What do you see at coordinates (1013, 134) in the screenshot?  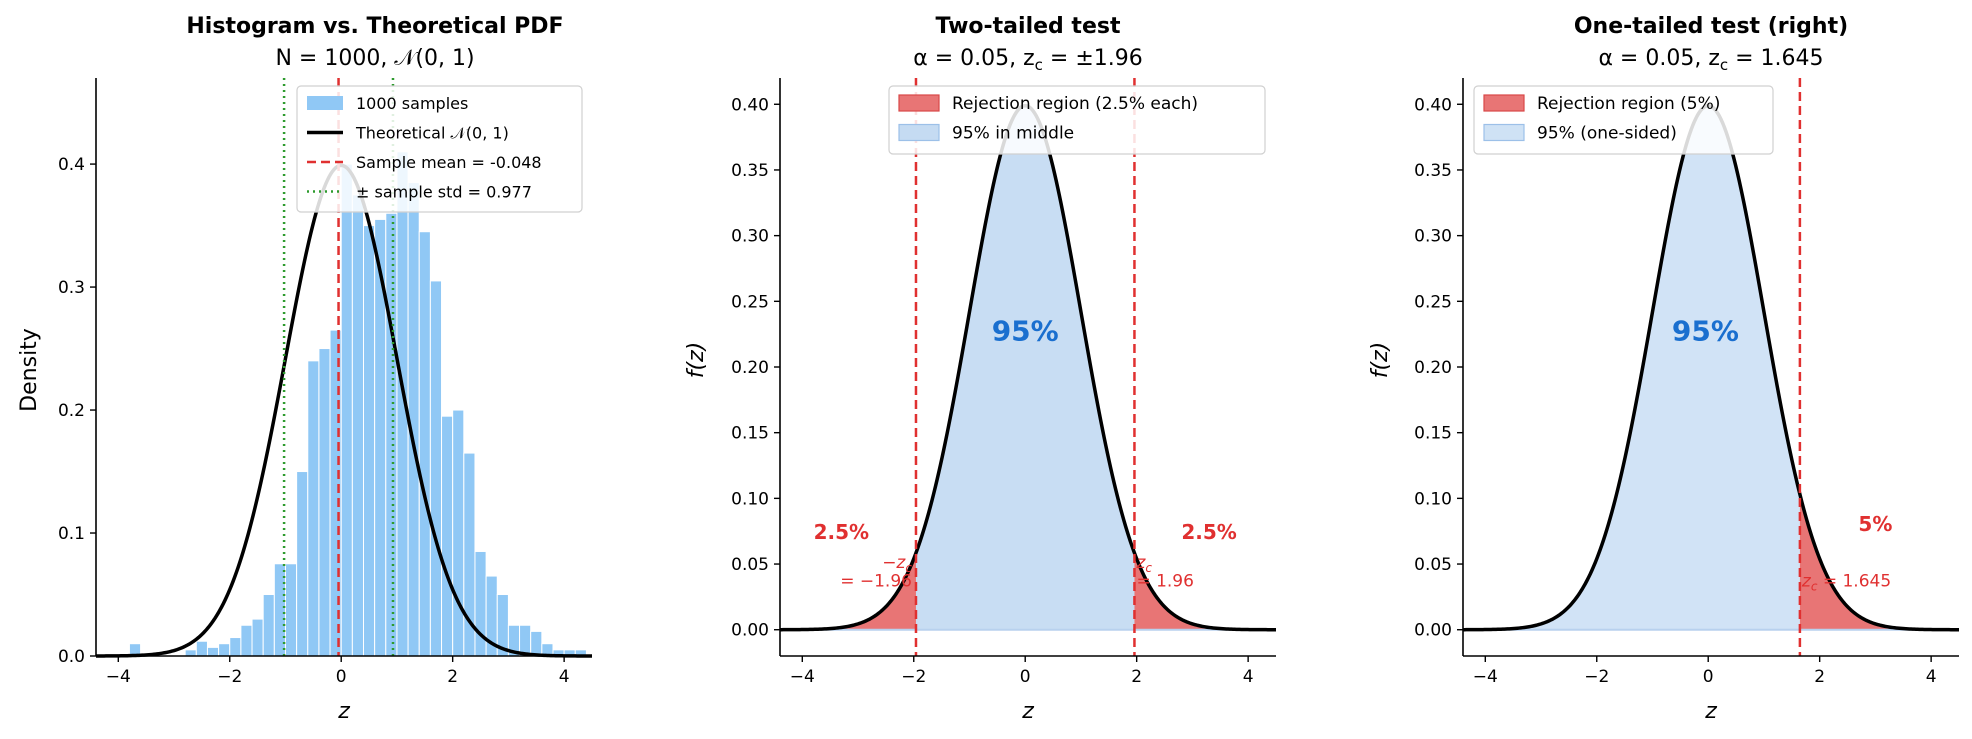 I see `legend-label: 95% in middle` at bounding box center [1013, 134].